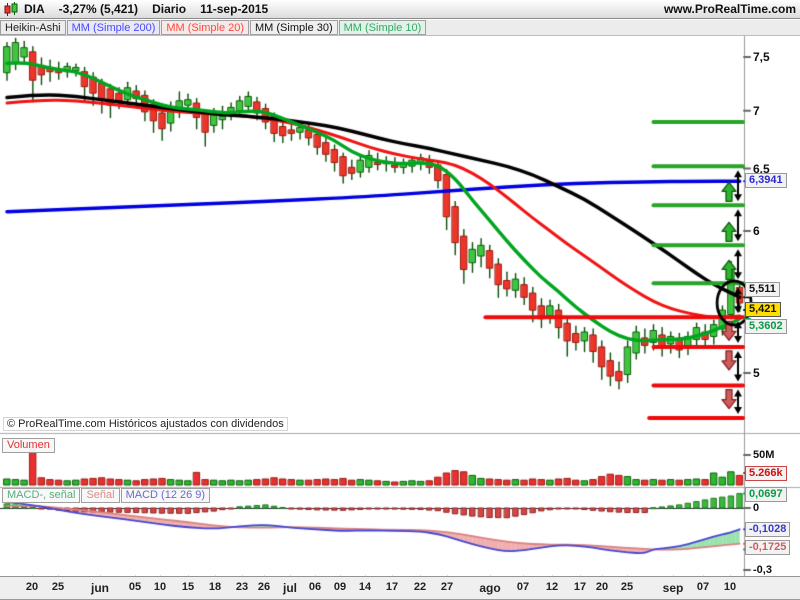 This screenshot has width=800, height=600. What do you see at coordinates (768, 547) in the screenshot?
I see `macd-value-label: -0,1725` at bounding box center [768, 547].